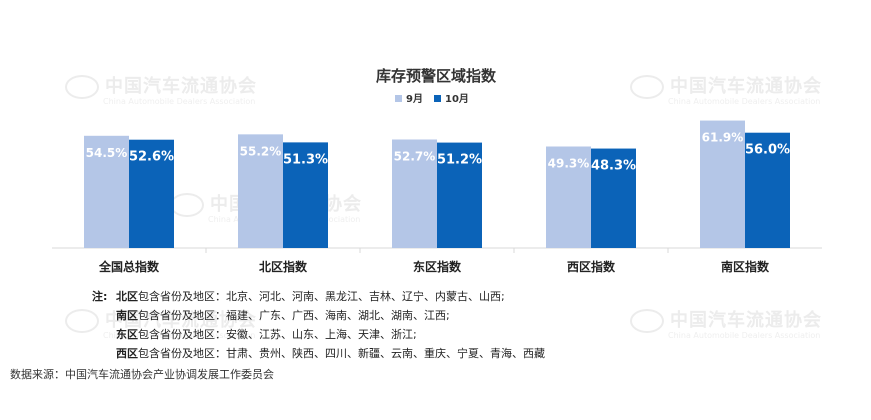 This screenshot has height=420, width=871. Describe the element at coordinates (261, 151) in the screenshot. I see `data-label-9: 55.2%` at that location.